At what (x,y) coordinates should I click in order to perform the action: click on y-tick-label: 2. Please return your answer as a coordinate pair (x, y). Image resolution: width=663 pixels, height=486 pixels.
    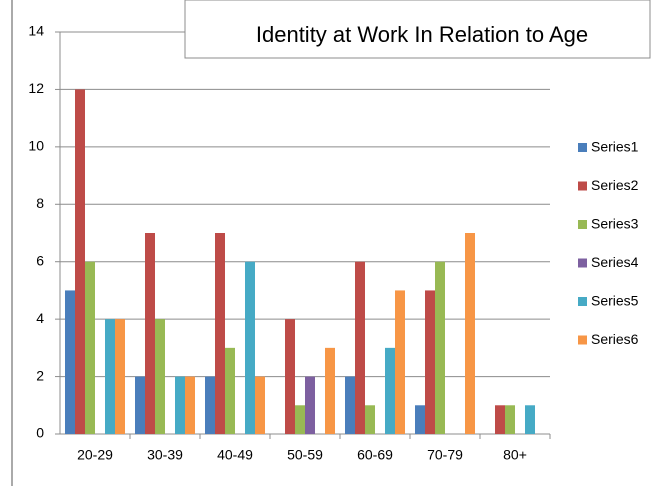
    Looking at the image, I should click on (40, 375).